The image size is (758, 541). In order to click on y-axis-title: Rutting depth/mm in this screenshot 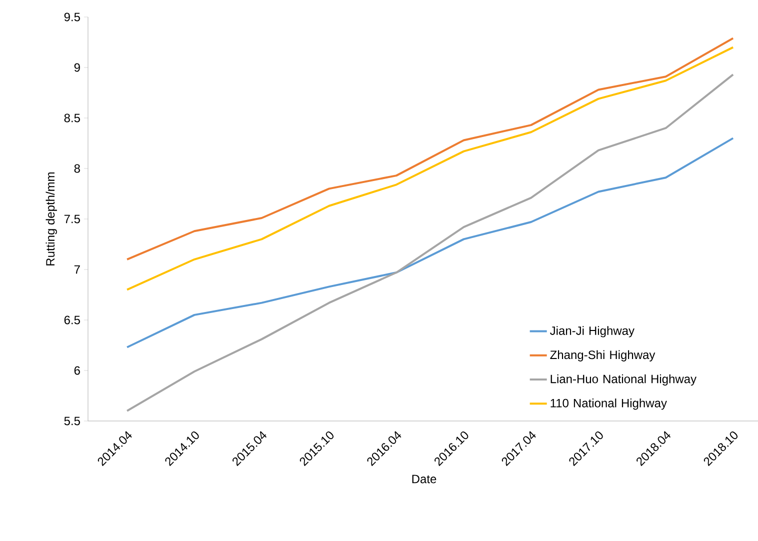, I will do `click(51, 219)`.